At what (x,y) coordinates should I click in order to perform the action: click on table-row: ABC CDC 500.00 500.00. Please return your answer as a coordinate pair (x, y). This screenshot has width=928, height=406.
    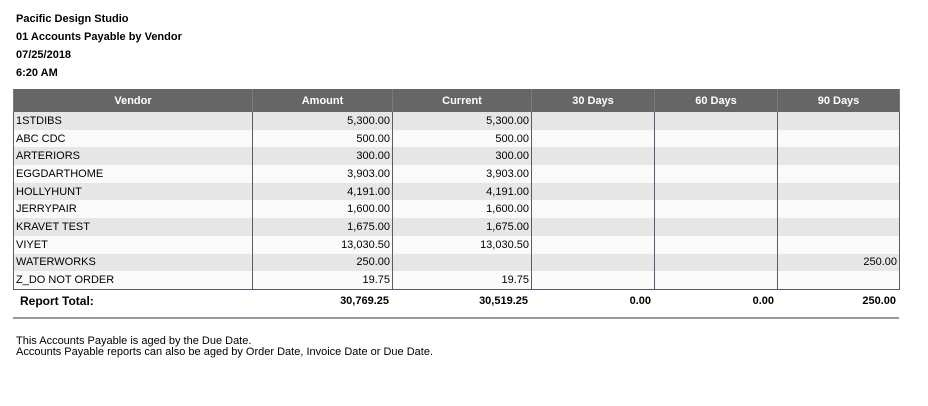
    Looking at the image, I should click on (456, 138).